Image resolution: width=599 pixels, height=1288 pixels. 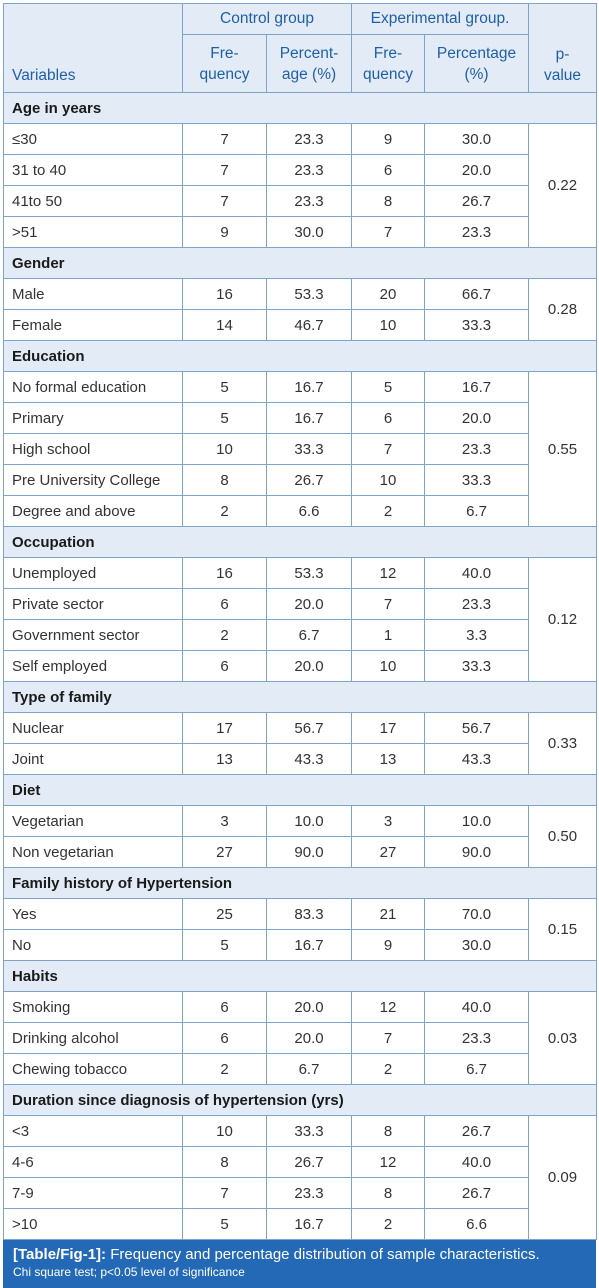 What do you see at coordinates (93, 418) in the screenshot?
I see `row-label: Primary` at bounding box center [93, 418].